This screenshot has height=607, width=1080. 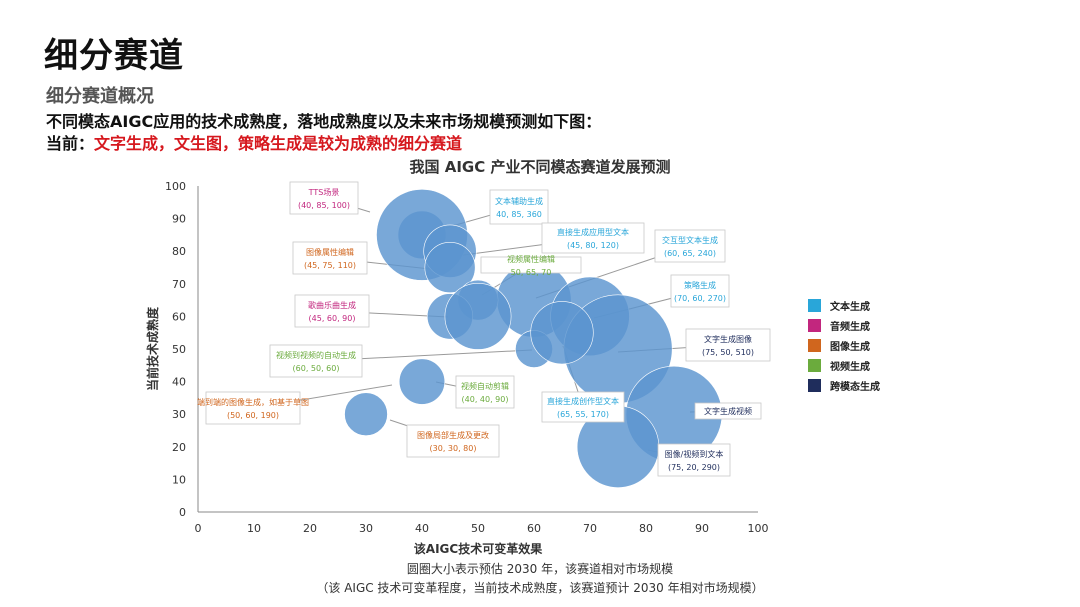 I want to click on y-tick-label: 80, so click(x=179, y=251).